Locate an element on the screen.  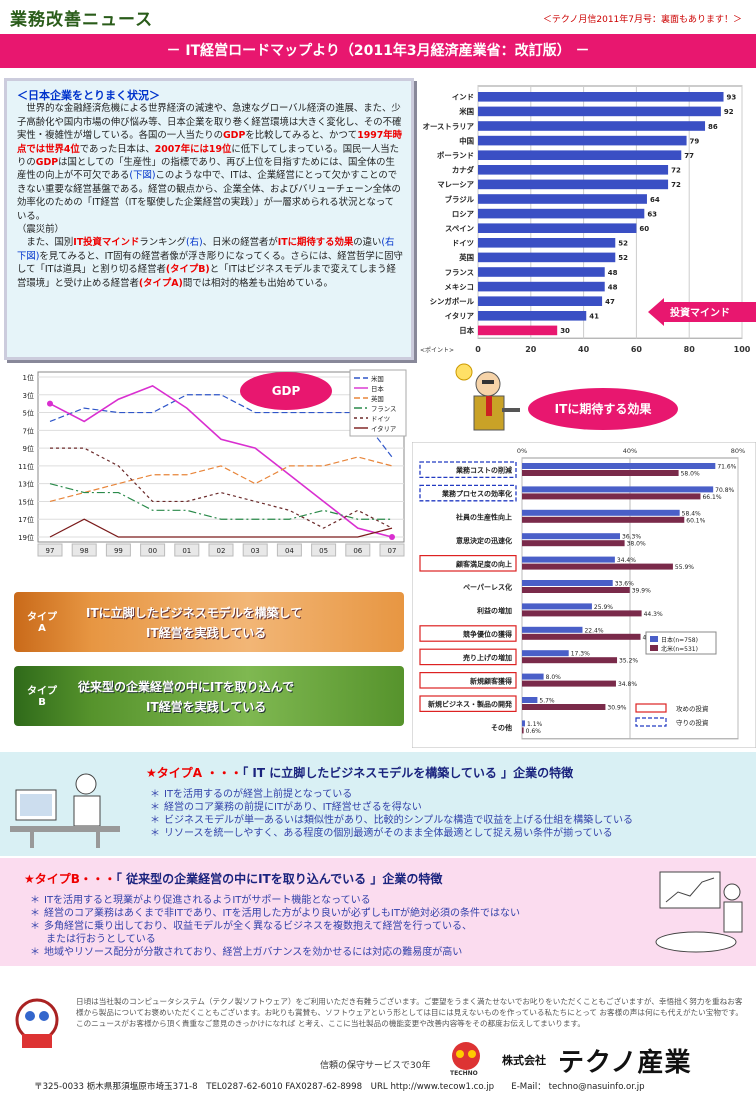
x-tick-label: 06 is located at coordinates (357, 551).